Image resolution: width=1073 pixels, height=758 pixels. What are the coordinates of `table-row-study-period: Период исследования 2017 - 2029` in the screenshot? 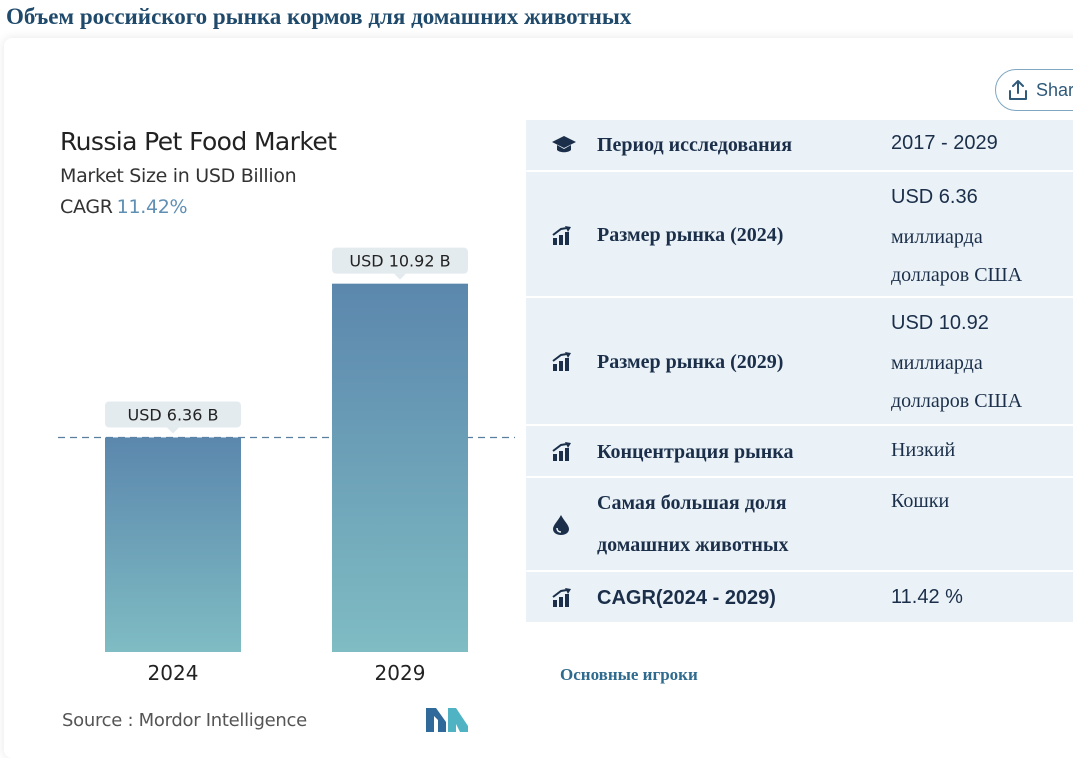 It's located at (799, 145).